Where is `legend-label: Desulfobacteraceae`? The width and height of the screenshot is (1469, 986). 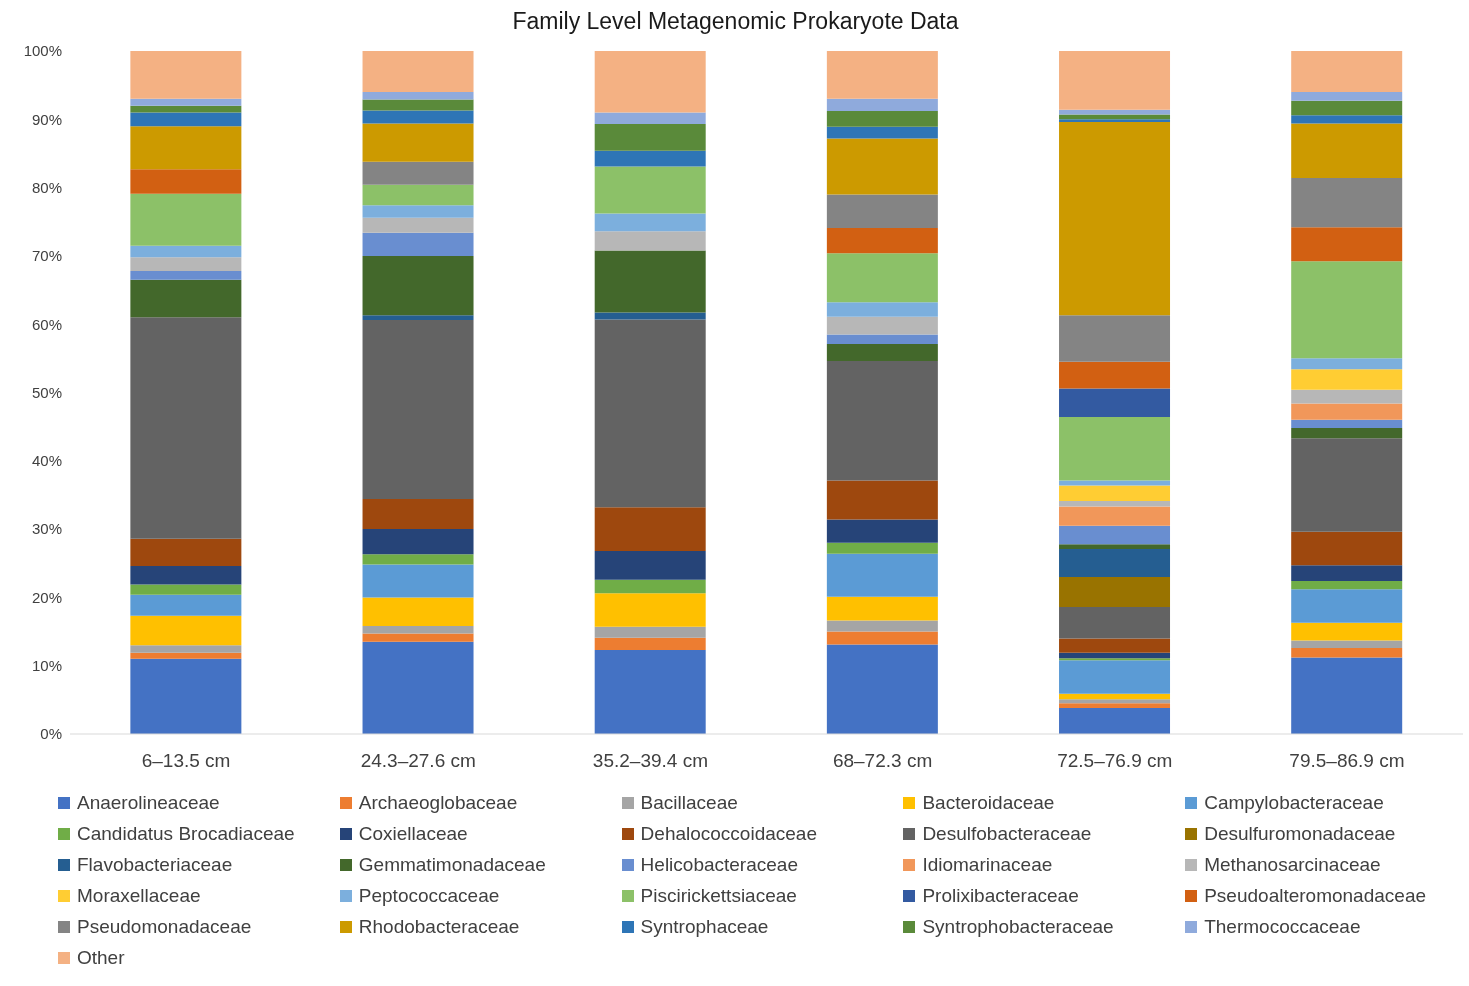
legend-label: Desulfobacteraceae is located at coordinates (1007, 834).